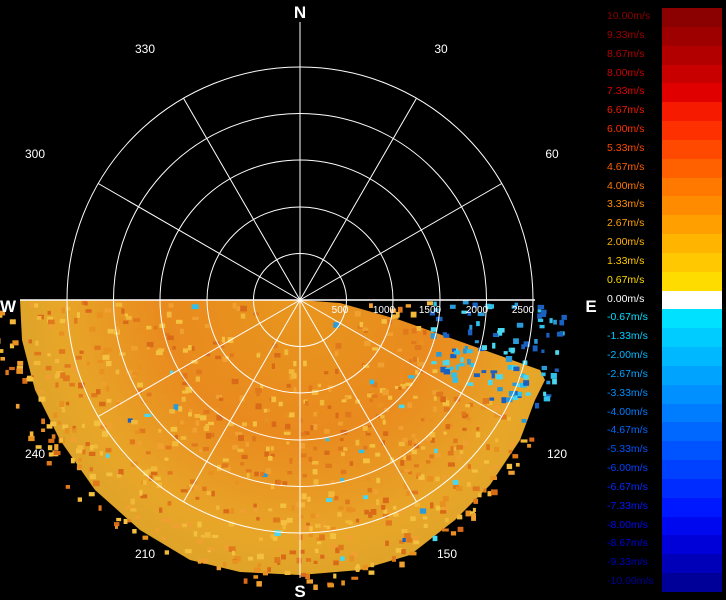 This screenshot has width=726, height=600. Describe the element at coordinates (664, 564) in the screenshot. I see `colorbar-entry: -9.33m/s` at that location.